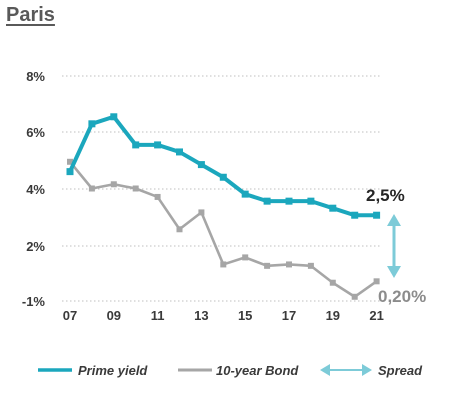  What do you see at coordinates (70, 315) in the screenshot?
I see `x-tick-label: 07` at bounding box center [70, 315].